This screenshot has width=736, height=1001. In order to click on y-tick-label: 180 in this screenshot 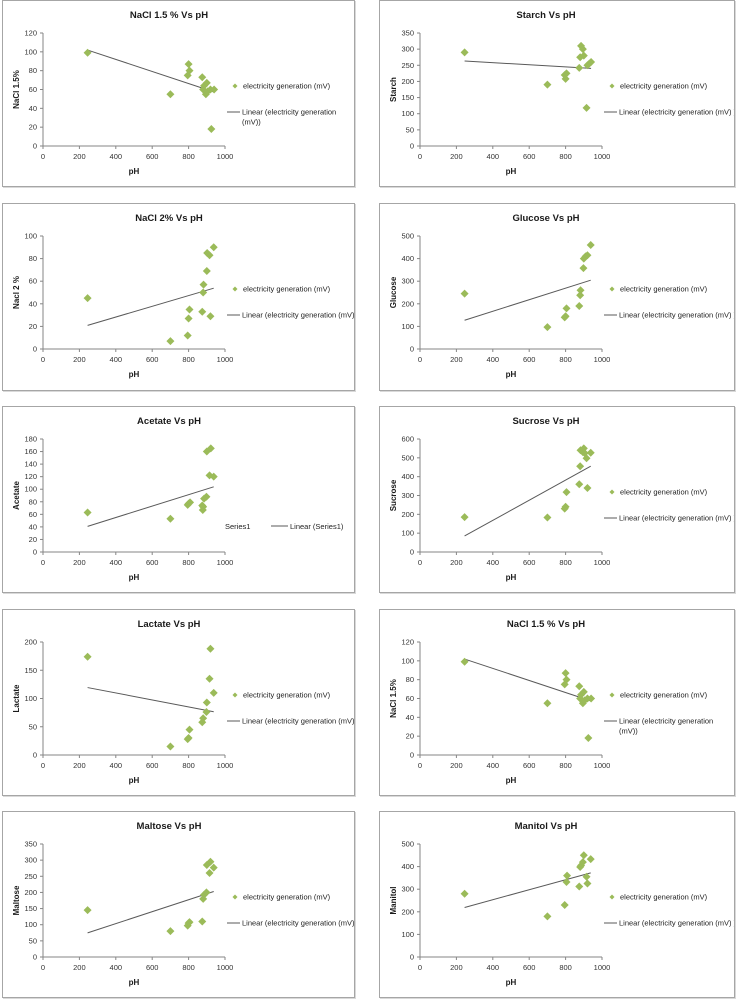, I will do `click(30, 439)`.